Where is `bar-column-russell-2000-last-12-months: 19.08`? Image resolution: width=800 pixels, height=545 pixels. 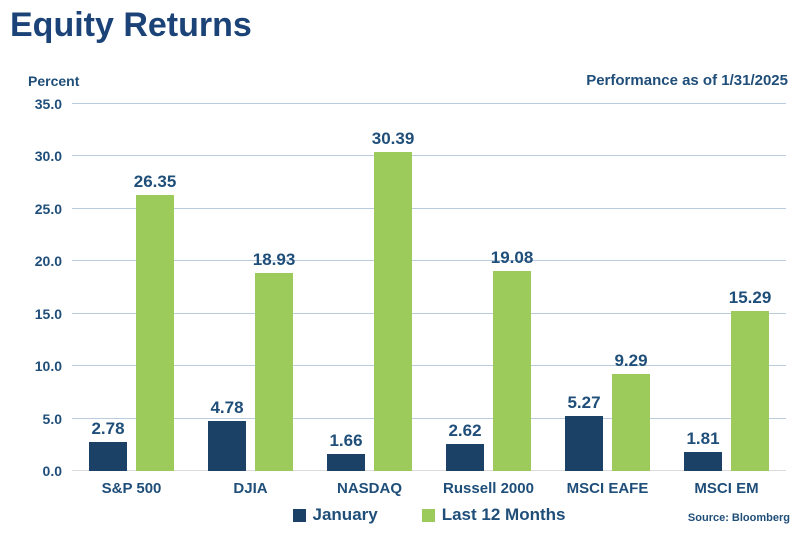 bar-column-russell-2000-last-12-months: 19.08 is located at coordinates (512, 287).